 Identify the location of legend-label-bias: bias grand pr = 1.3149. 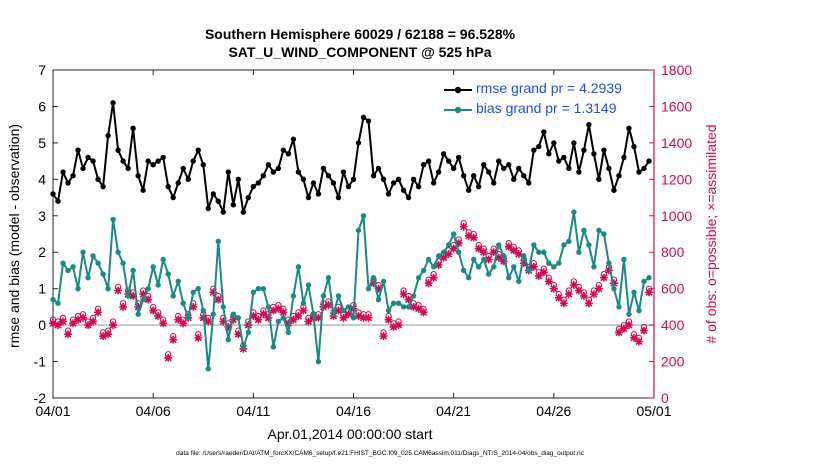
(546, 108).